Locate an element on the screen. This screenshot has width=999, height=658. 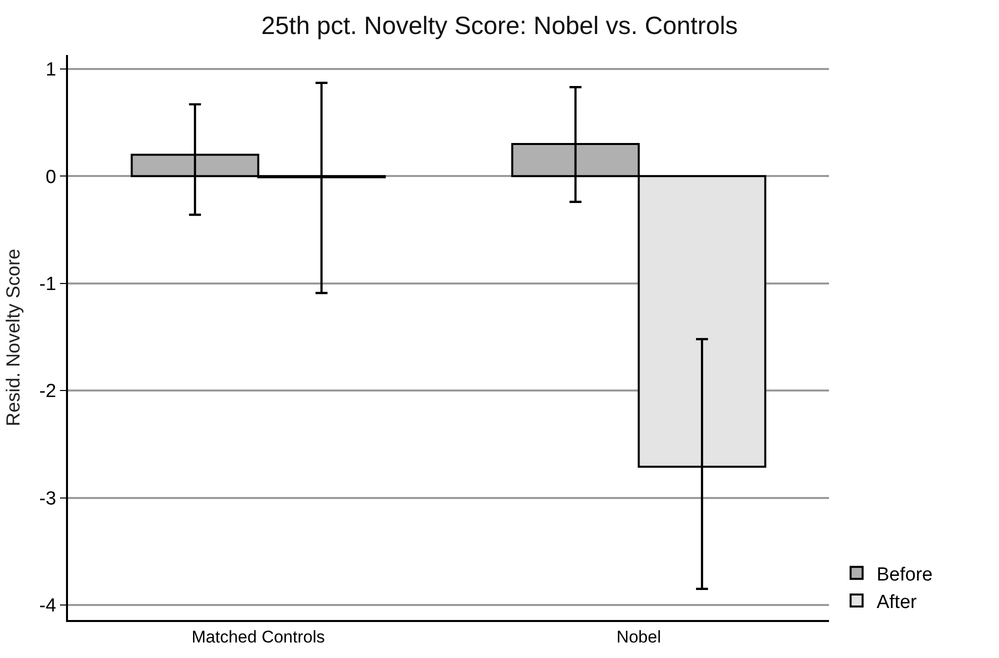
chart-title: 25th pct. Novelty Score: Nobel vs. Controls is located at coordinates (499, 26).